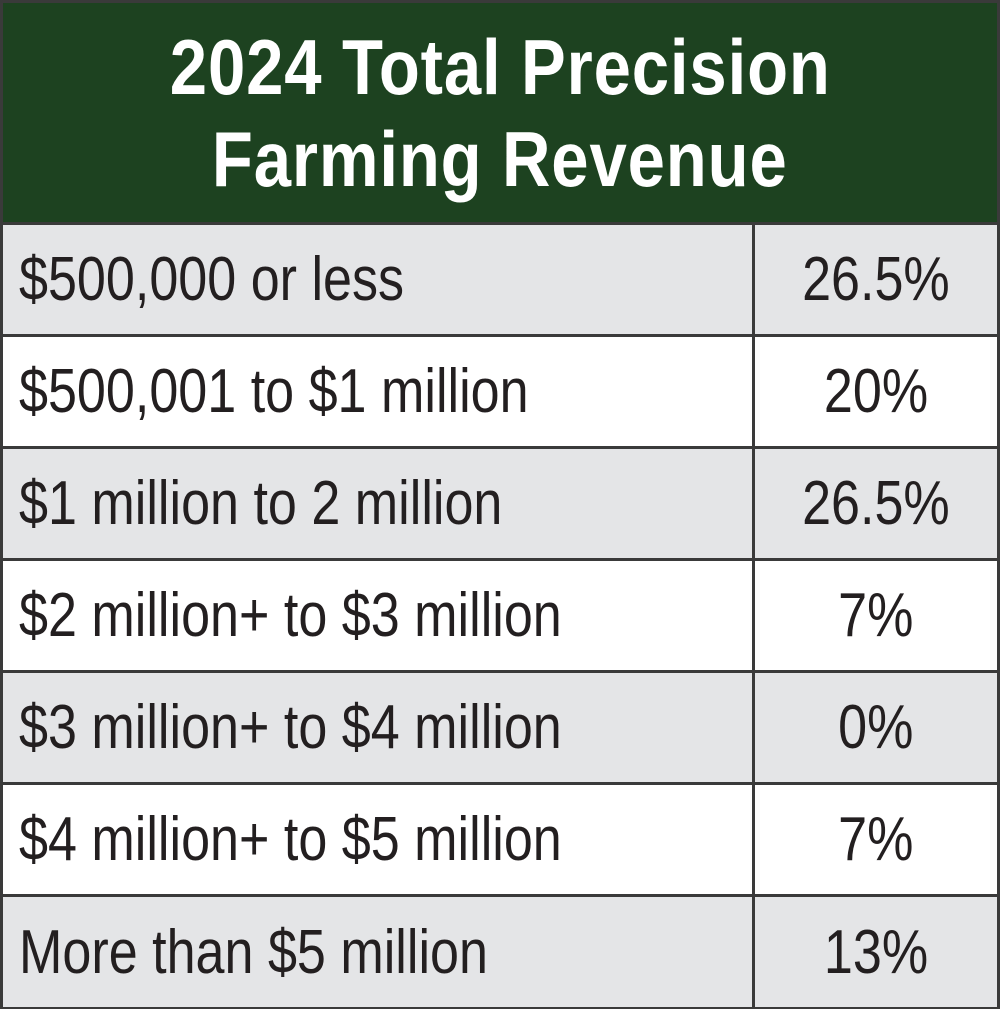 The image size is (1000, 1009). What do you see at coordinates (876, 391) in the screenshot?
I see `percent-cell: 20%` at bounding box center [876, 391].